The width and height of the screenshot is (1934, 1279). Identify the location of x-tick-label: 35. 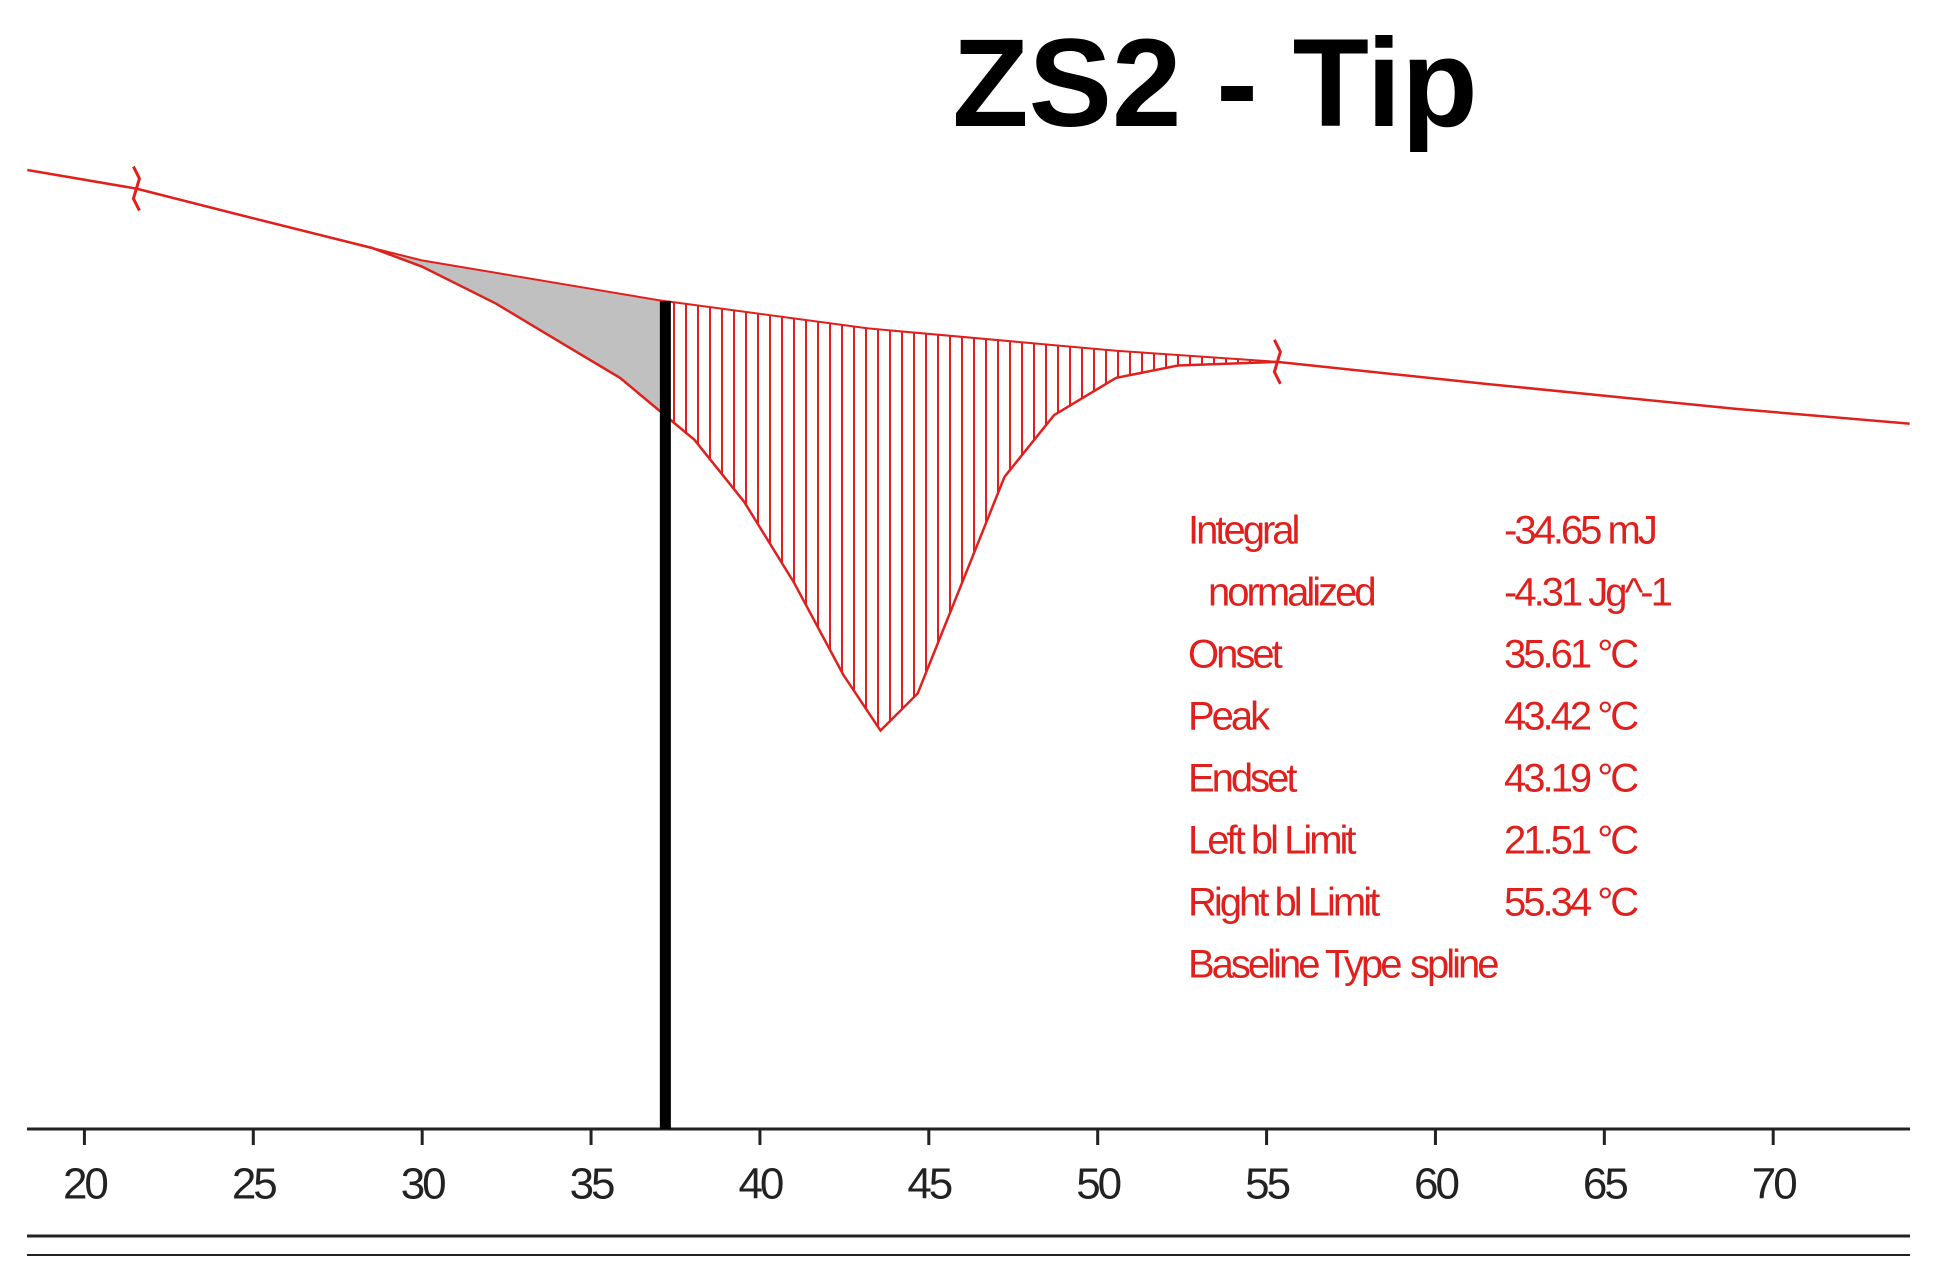
(592, 1184).